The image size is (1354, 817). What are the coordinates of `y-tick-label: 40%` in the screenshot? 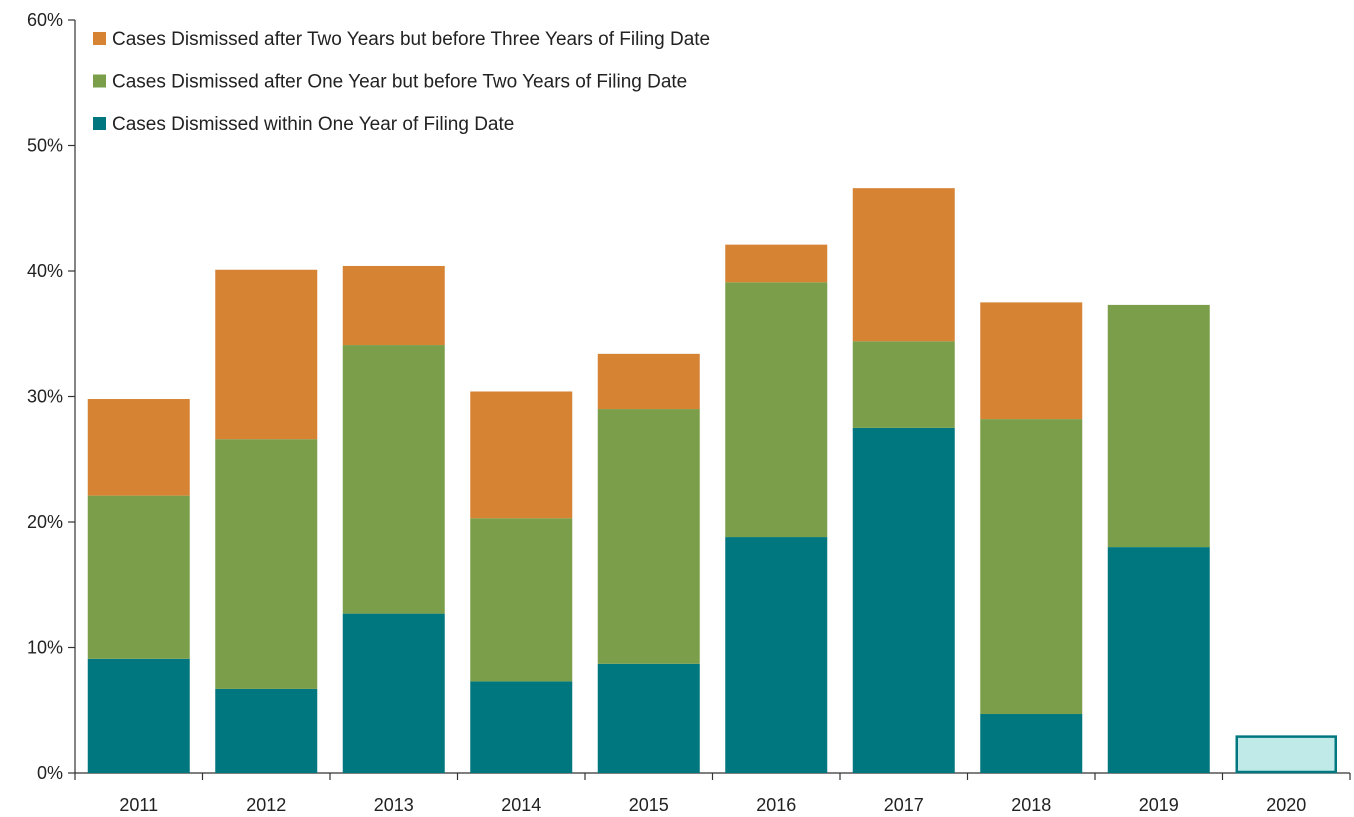 It's located at (45, 271).